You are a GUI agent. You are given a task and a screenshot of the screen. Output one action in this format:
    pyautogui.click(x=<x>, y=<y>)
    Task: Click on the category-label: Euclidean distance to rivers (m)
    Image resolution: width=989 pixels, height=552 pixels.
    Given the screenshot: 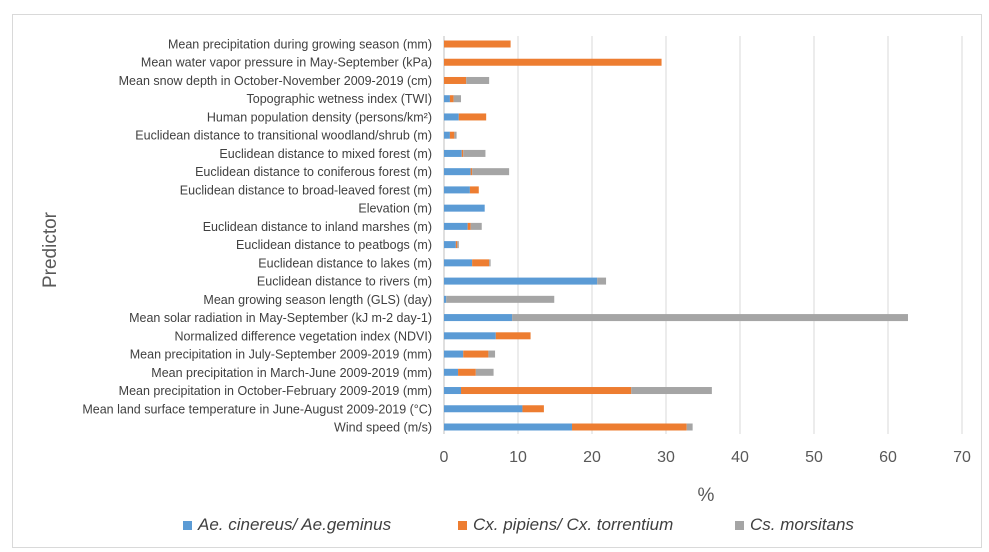 What is the action you would take?
    pyautogui.click(x=344, y=282)
    